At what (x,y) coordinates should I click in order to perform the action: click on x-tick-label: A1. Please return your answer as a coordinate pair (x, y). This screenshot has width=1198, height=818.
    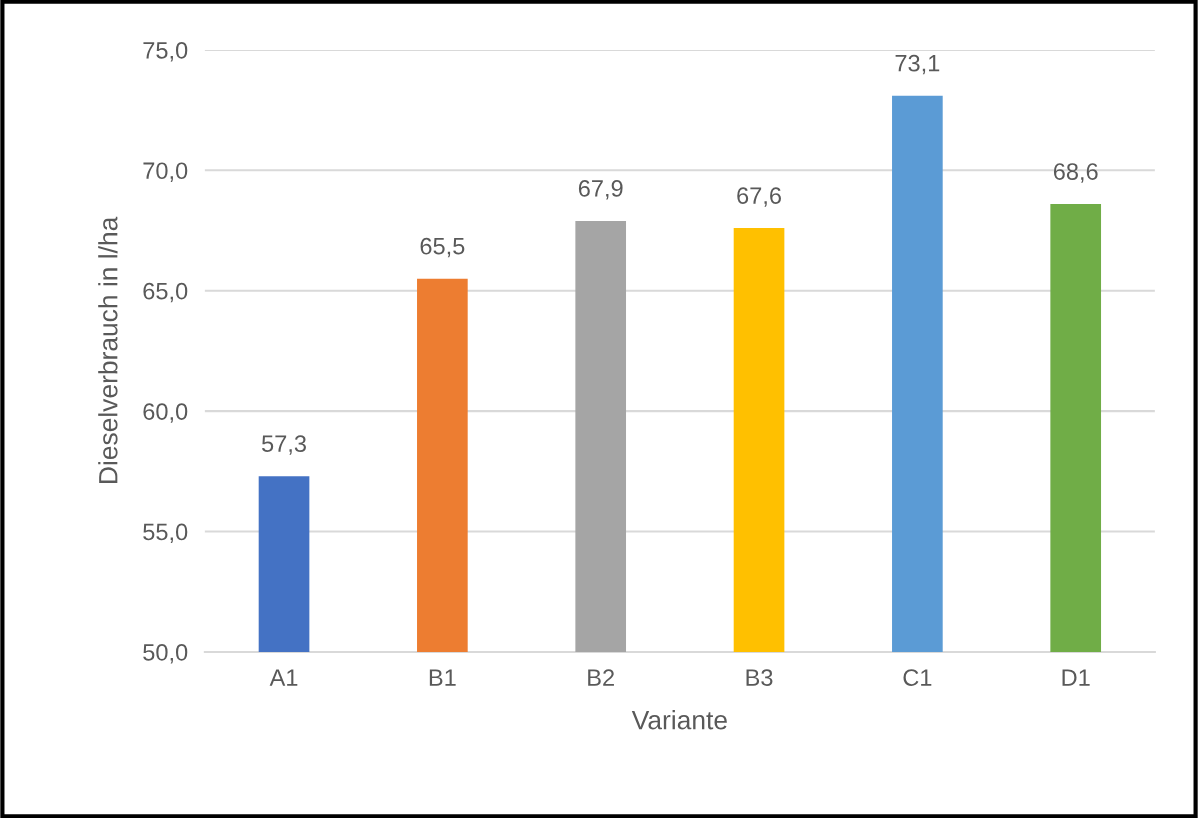
    Looking at the image, I should click on (283, 677).